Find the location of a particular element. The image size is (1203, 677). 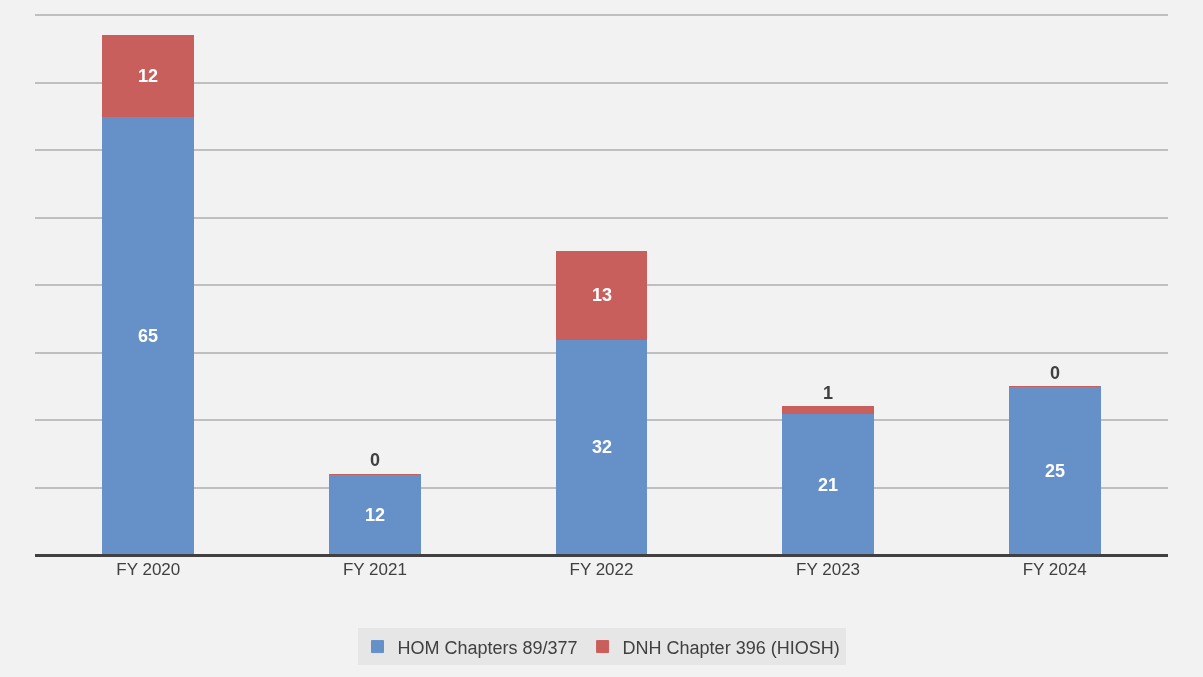

data-label: 13 is located at coordinates (602, 295).